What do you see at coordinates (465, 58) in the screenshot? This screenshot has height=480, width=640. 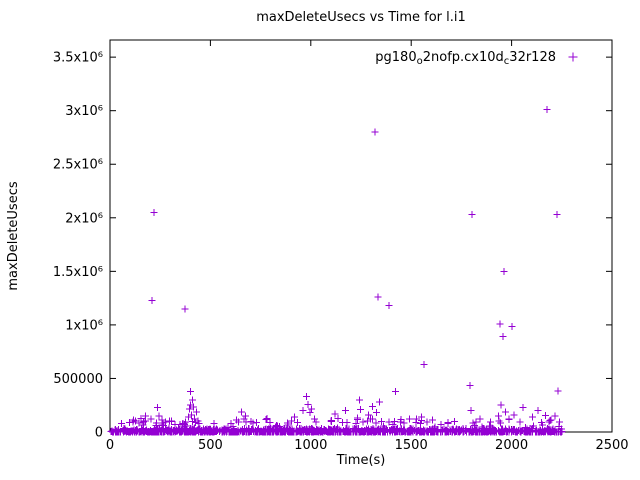 I see `legend-label: pg180o2nofp.cx10dc32r128` at bounding box center [465, 58].